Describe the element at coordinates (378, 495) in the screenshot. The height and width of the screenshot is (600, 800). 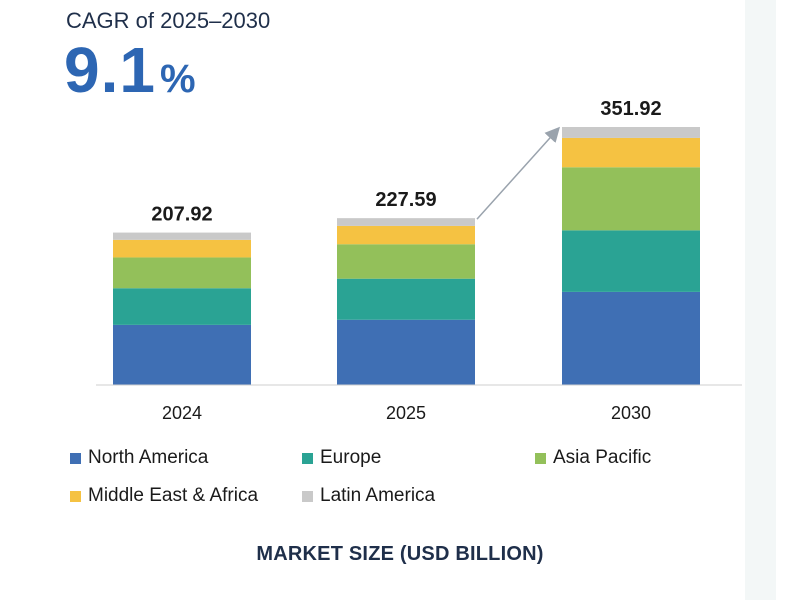
I see `legend-label: Latin America` at that location.